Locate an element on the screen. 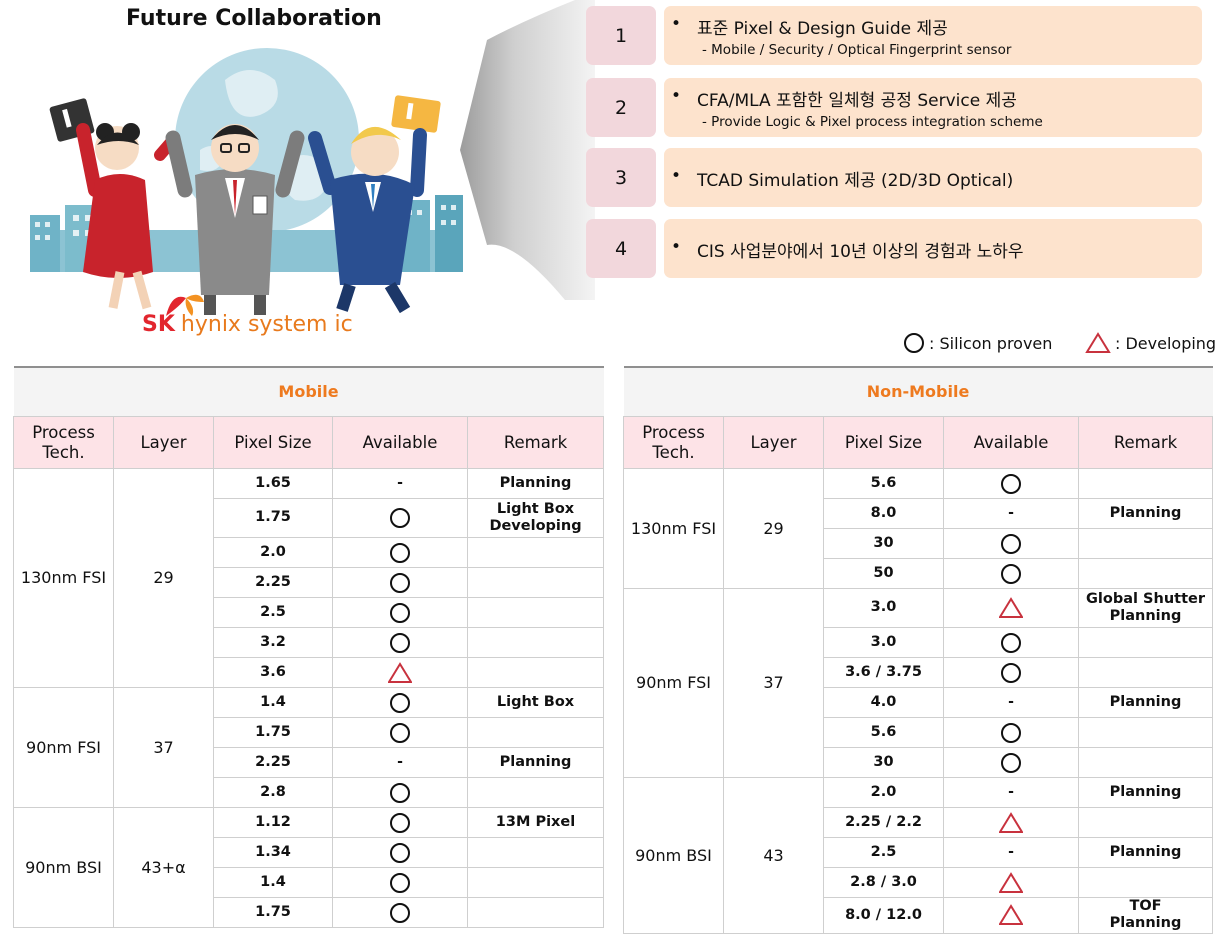 The height and width of the screenshot is (947, 1225). table-row: 30 is located at coordinates (919, 543).